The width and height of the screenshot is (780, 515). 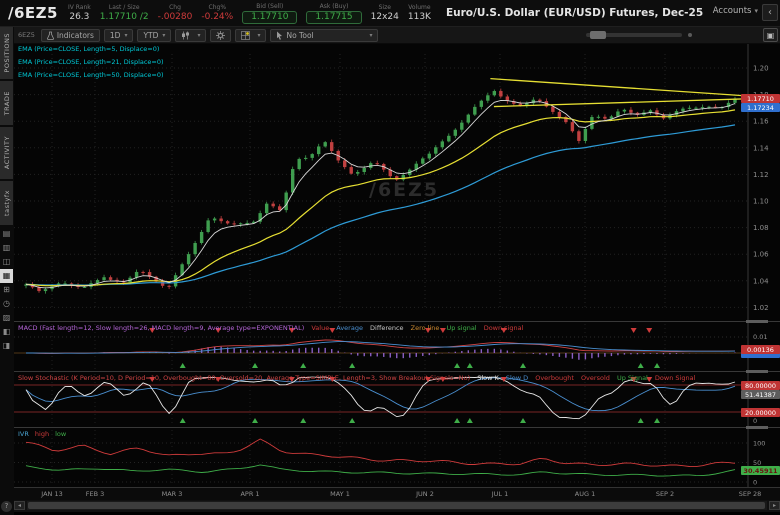 I want to click on maximize-chart-button: ▣, so click(x=770, y=35).